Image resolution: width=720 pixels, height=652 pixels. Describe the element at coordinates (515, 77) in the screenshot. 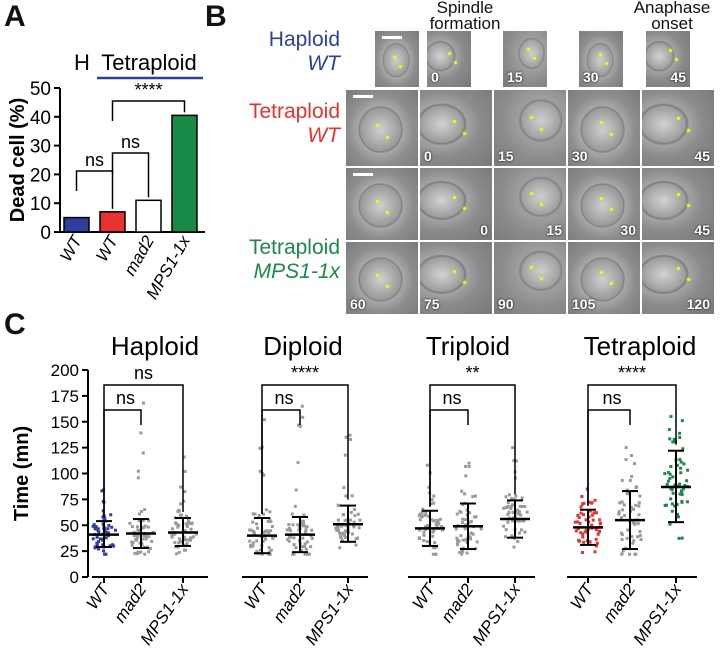

I see `time-point-label: 15` at that location.